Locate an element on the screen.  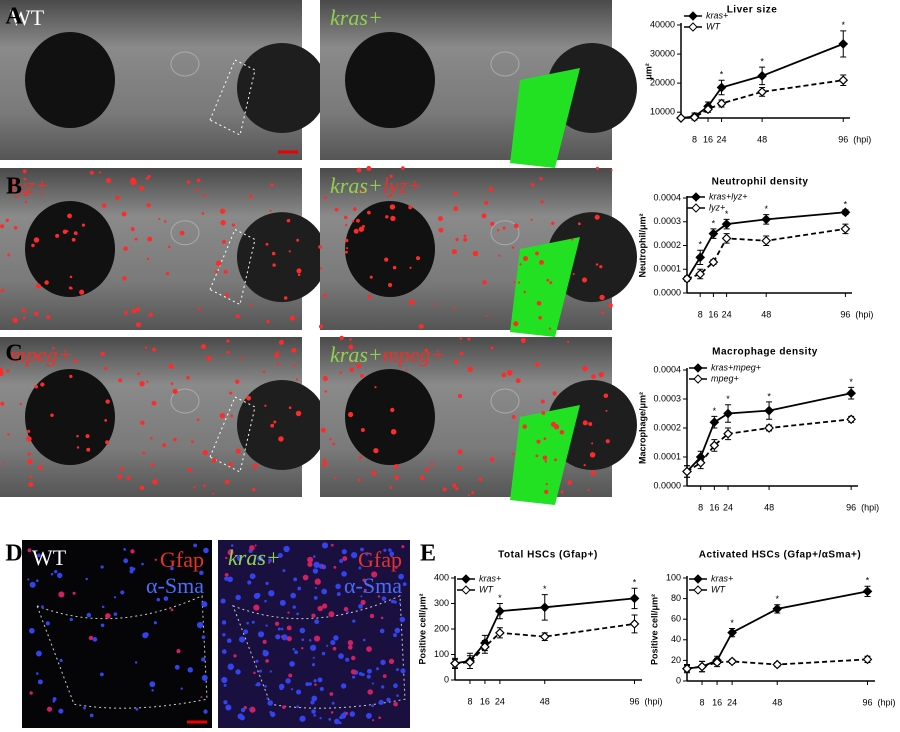
x-tick-label: 24 is located at coordinates (500, 701).